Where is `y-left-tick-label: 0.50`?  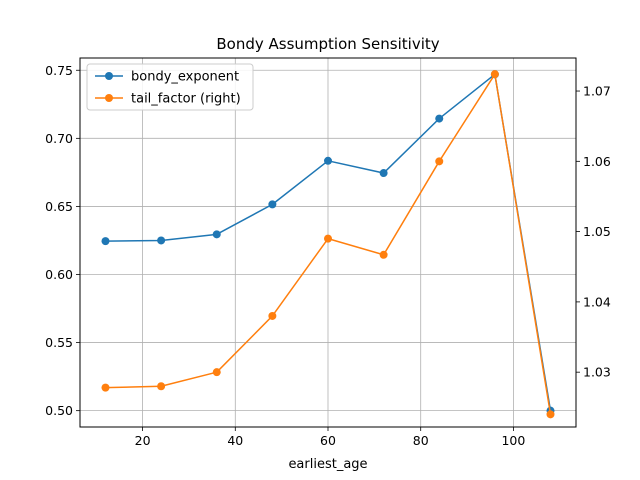 y-left-tick-label: 0.50 is located at coordinates (59, 410).